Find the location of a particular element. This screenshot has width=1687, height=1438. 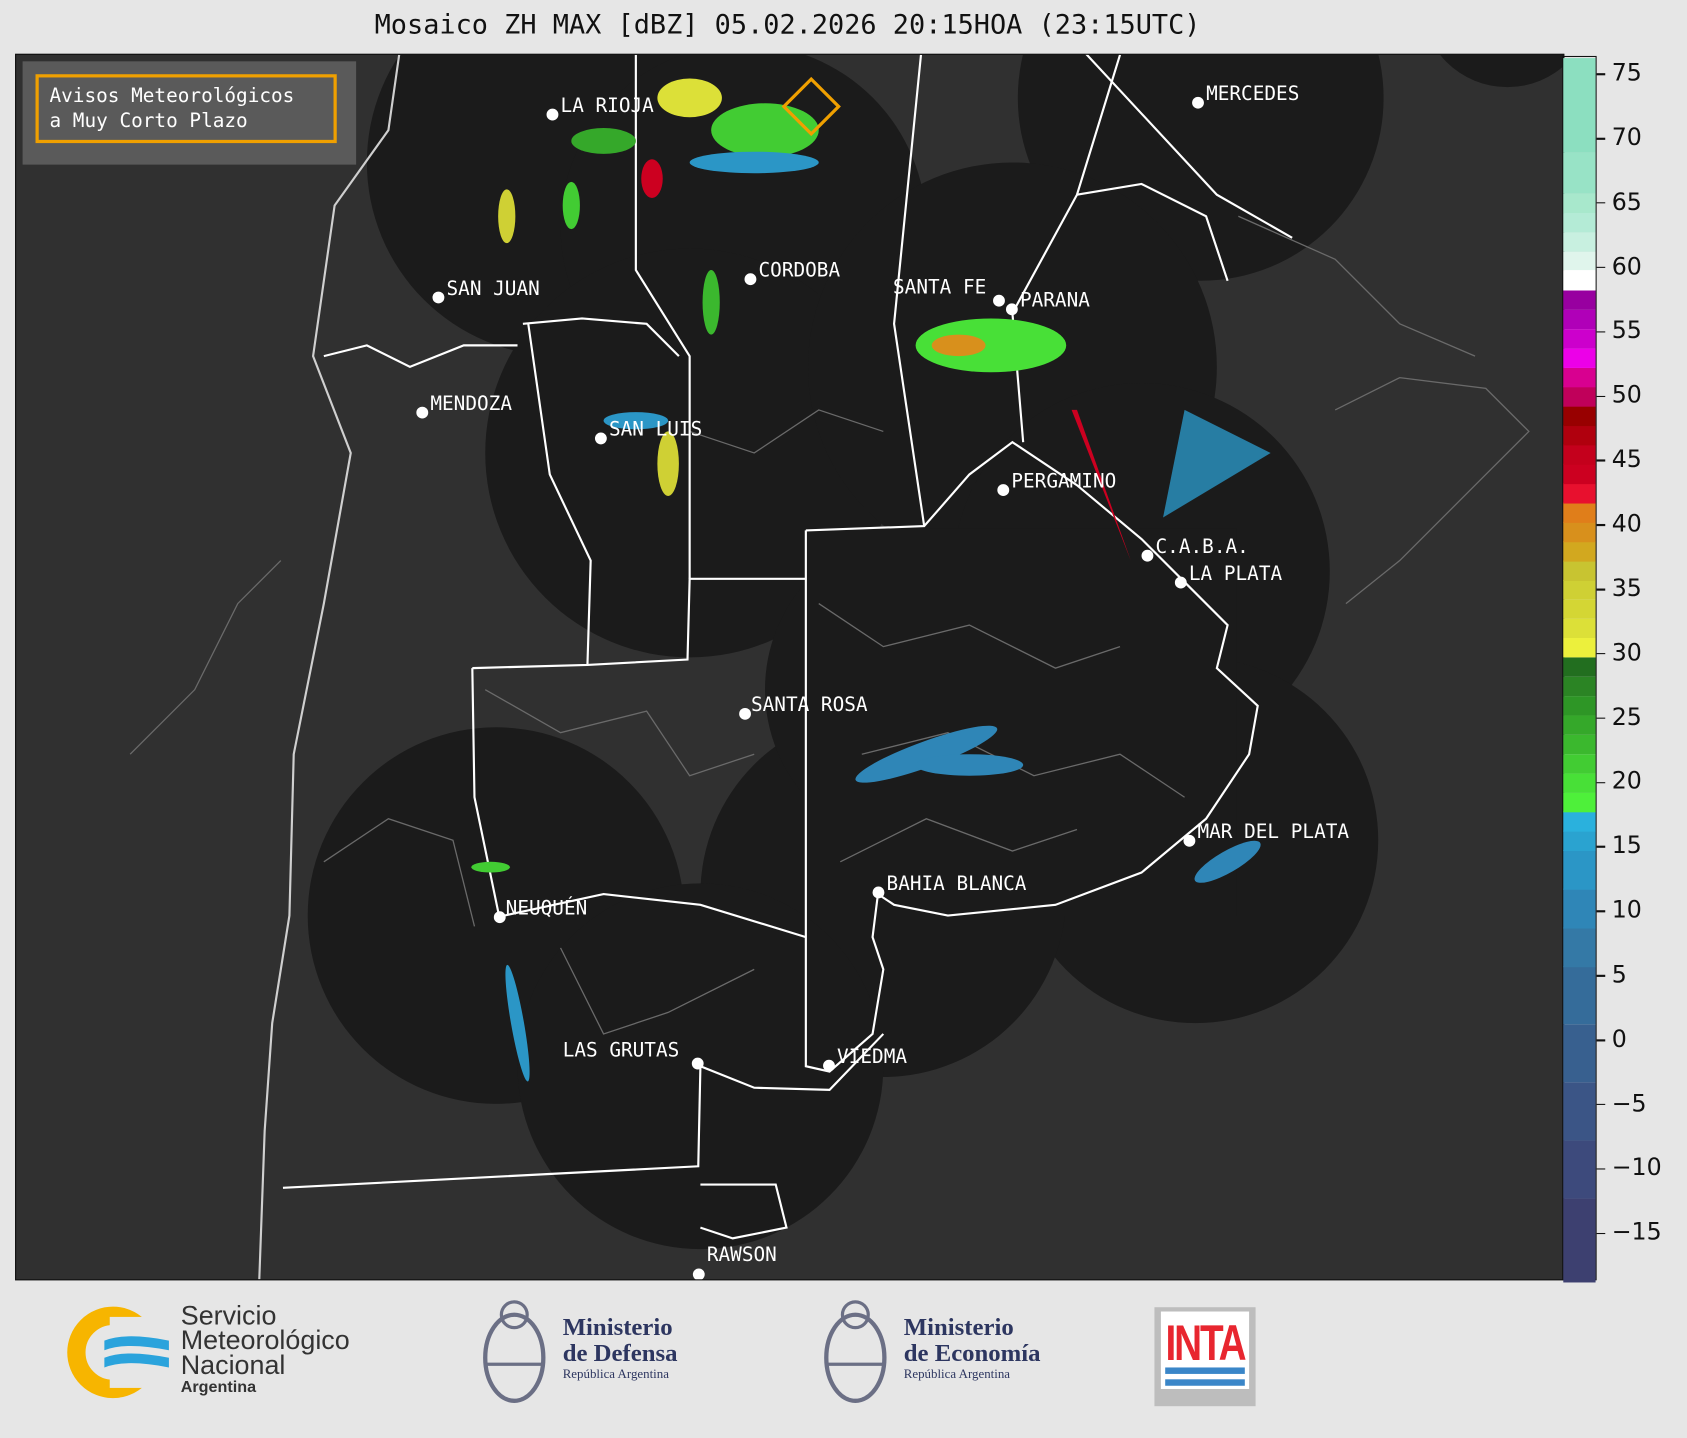

colorbar-tick-label: −15 is located at coordinates (1636, 1233).